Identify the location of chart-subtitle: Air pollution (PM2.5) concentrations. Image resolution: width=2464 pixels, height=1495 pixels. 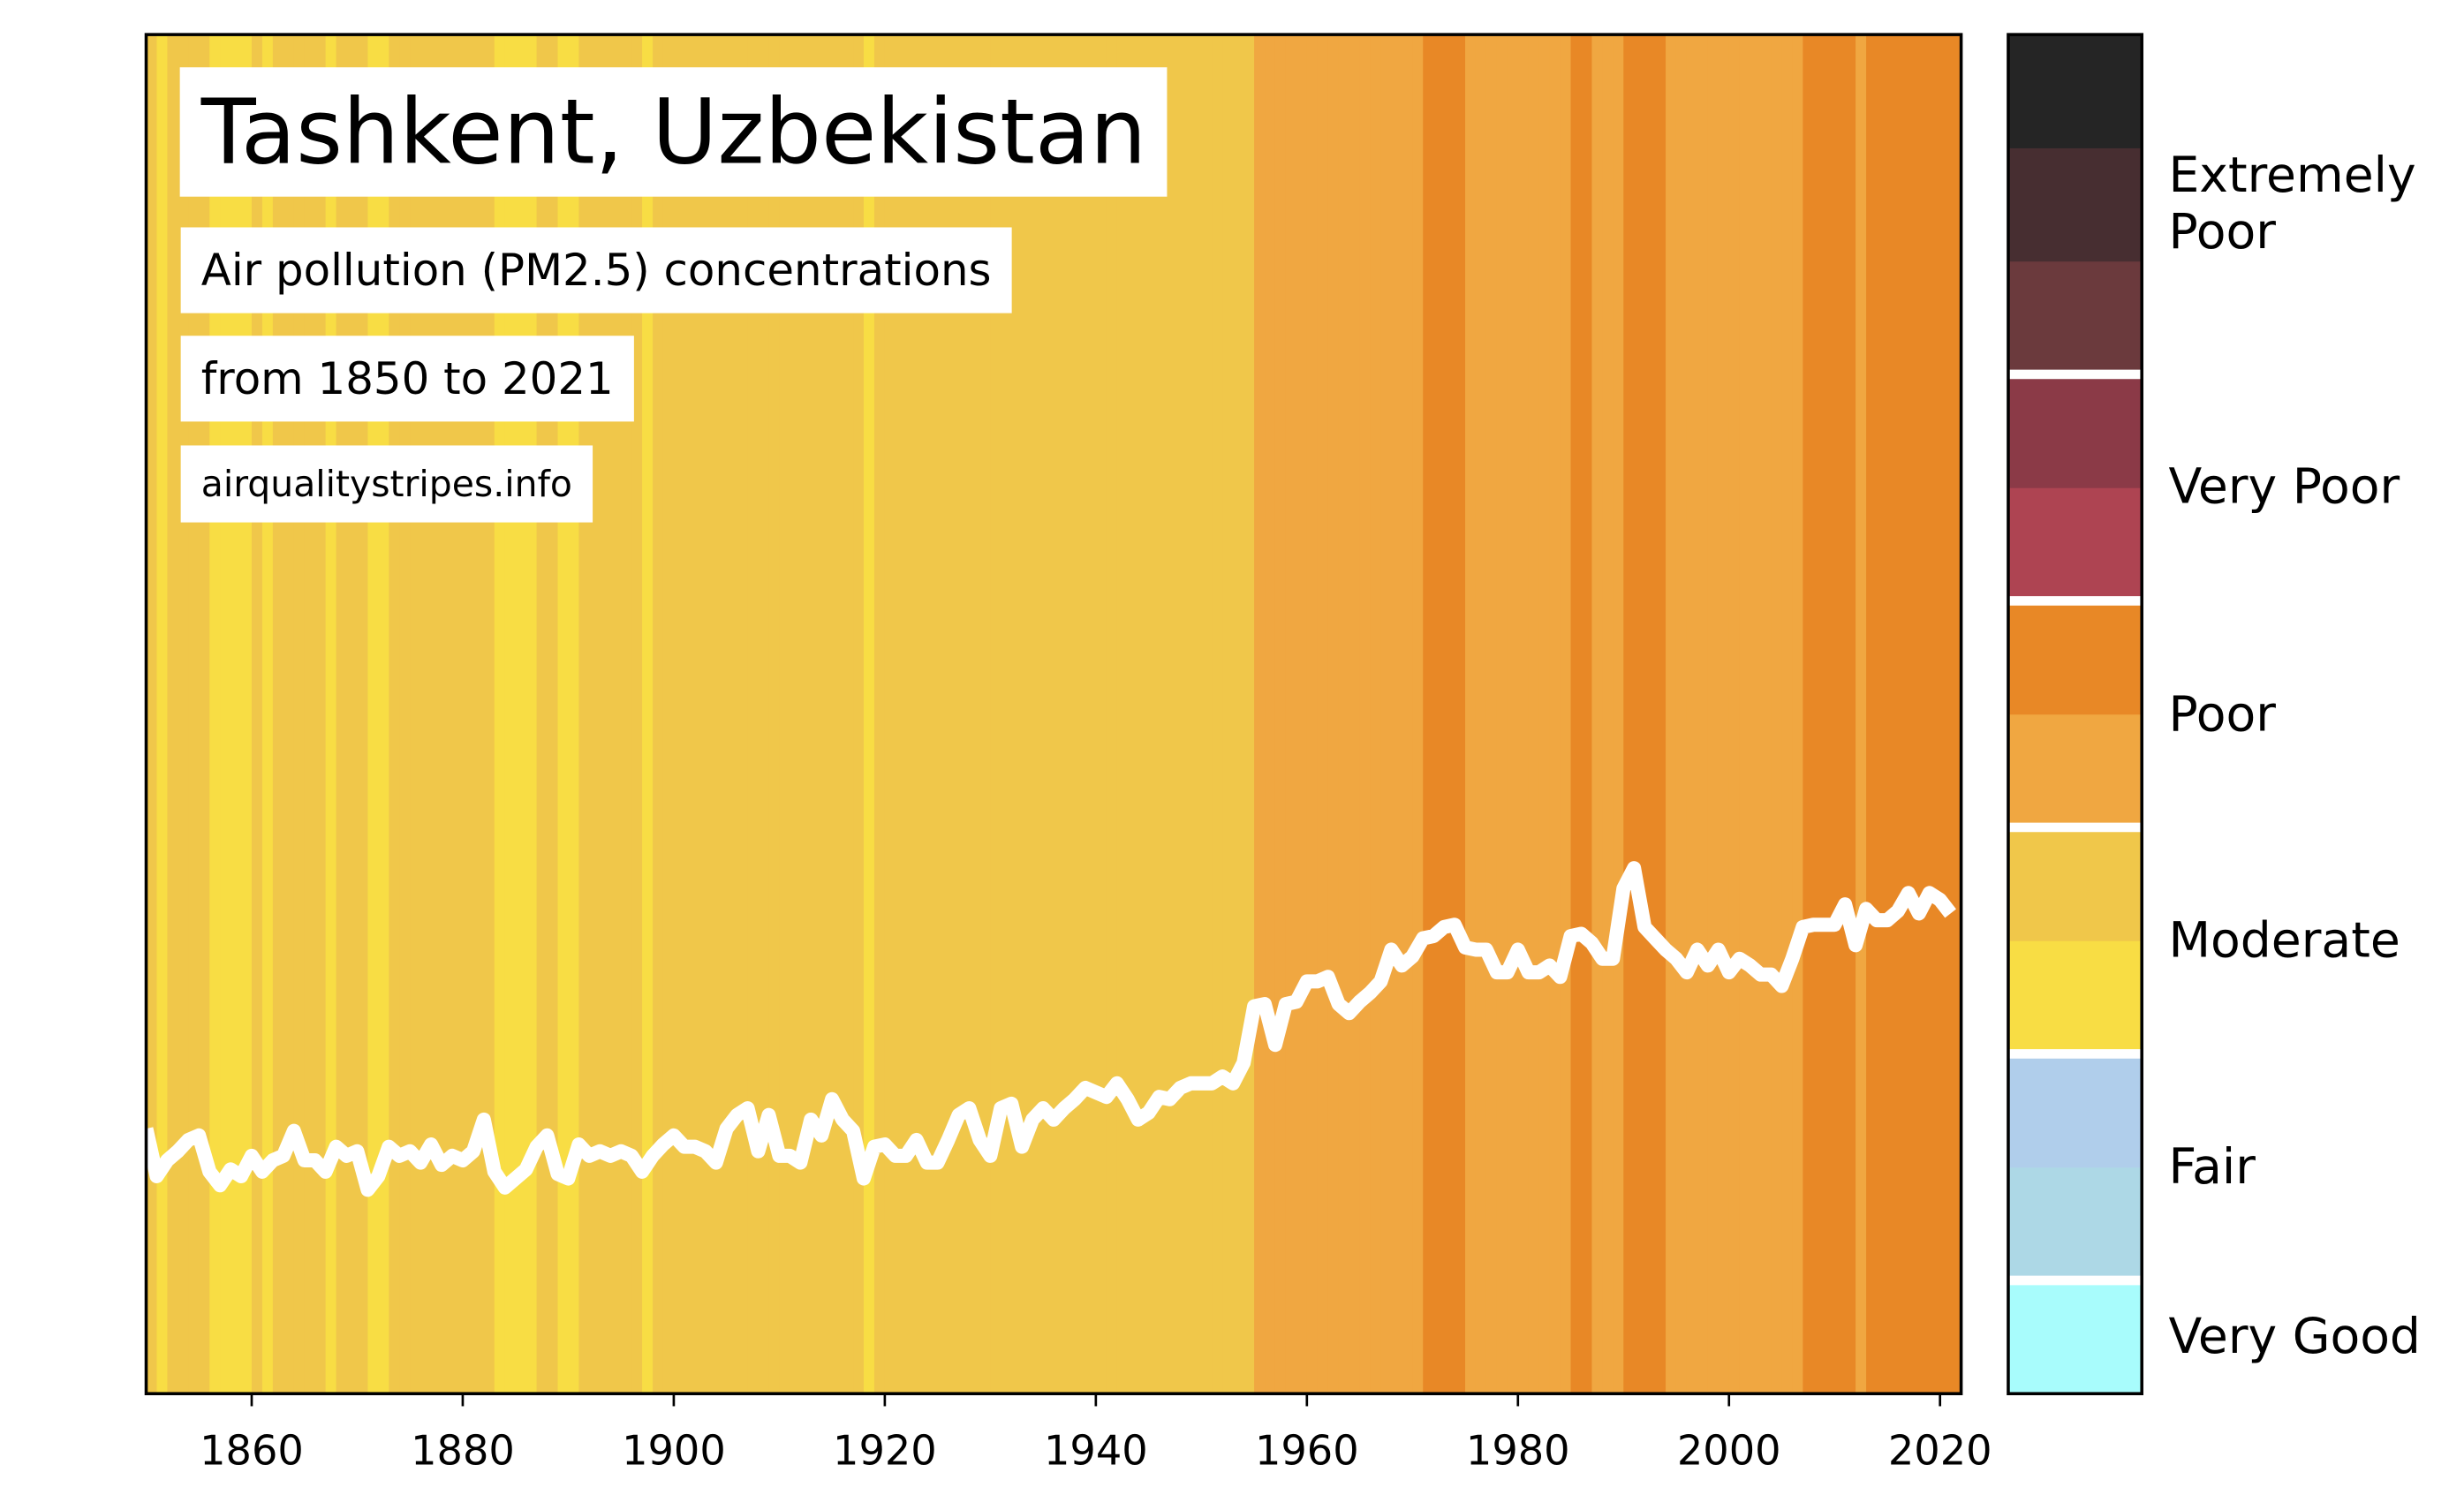
(596, 271).